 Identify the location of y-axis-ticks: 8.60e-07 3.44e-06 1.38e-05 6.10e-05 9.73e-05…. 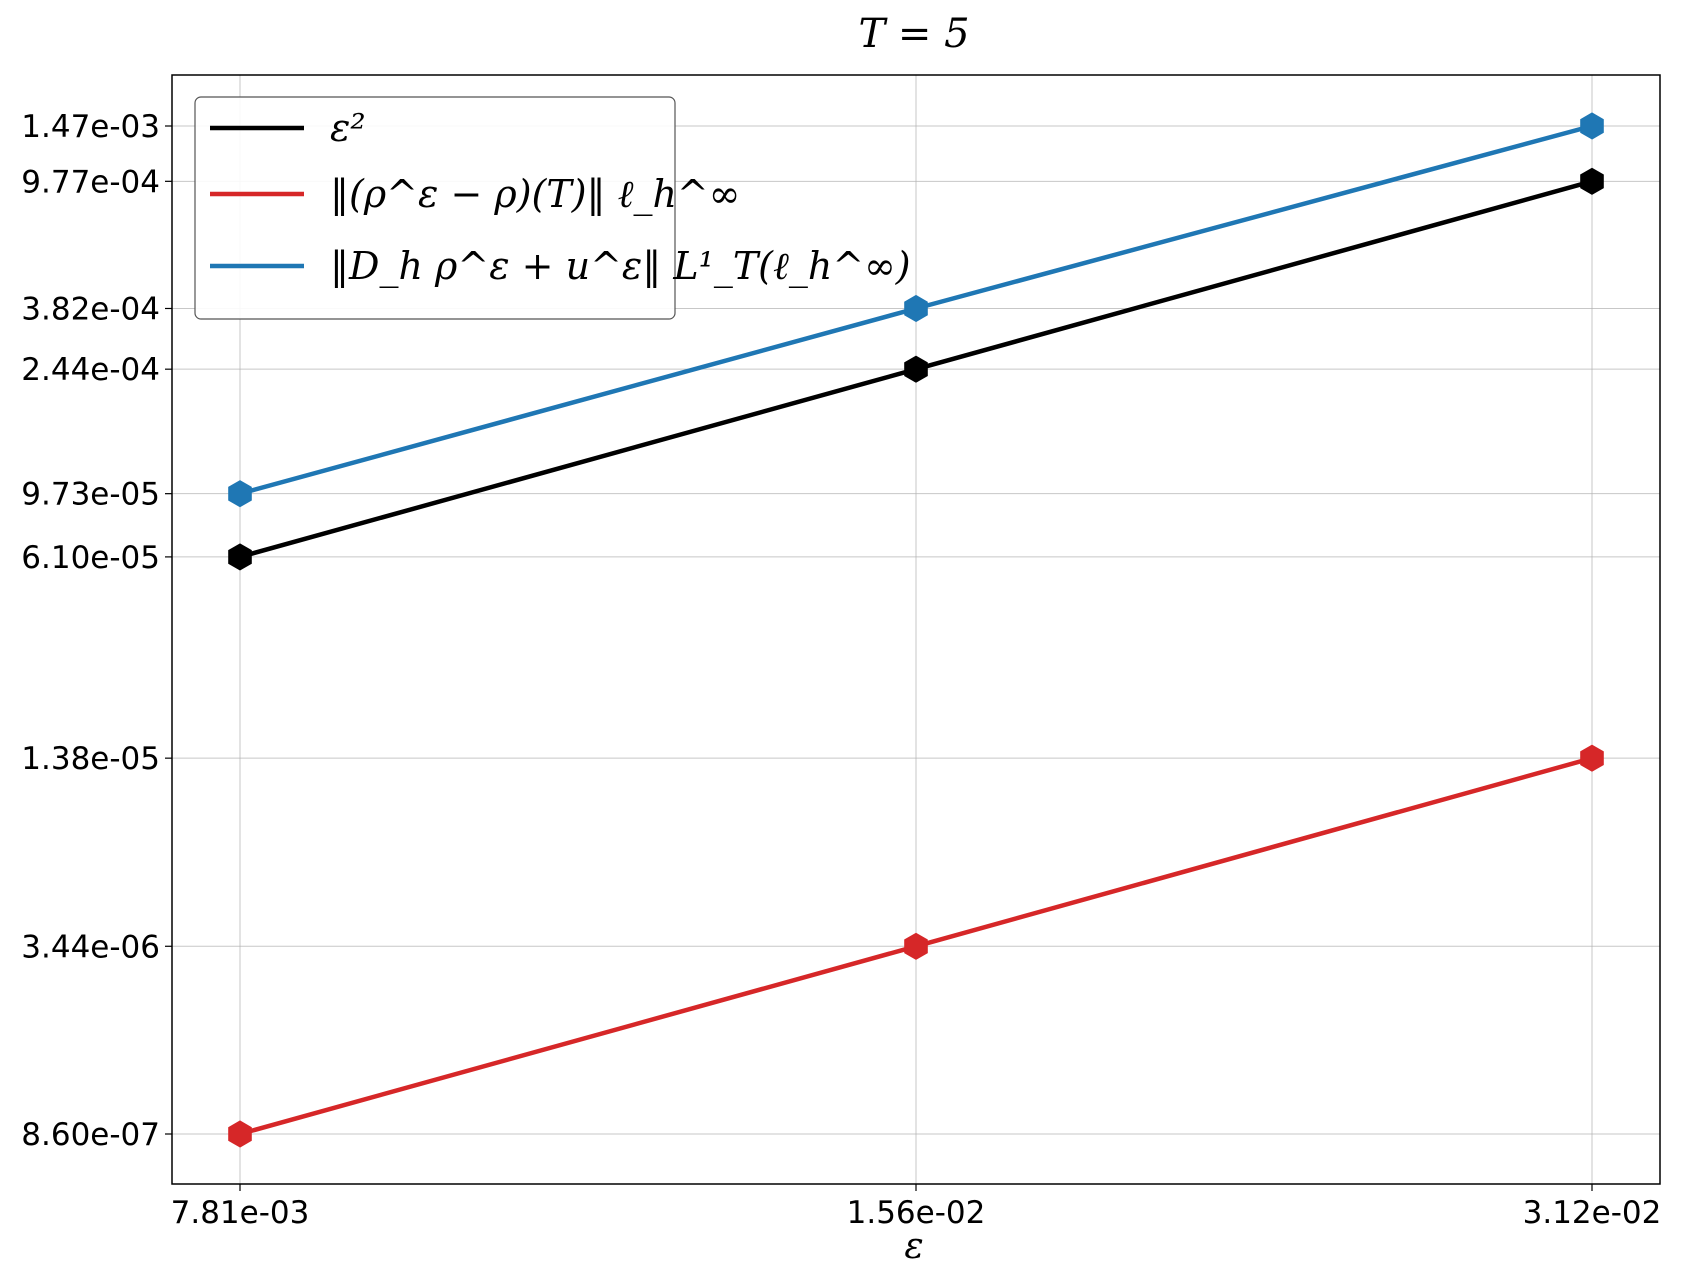
(96, 631).